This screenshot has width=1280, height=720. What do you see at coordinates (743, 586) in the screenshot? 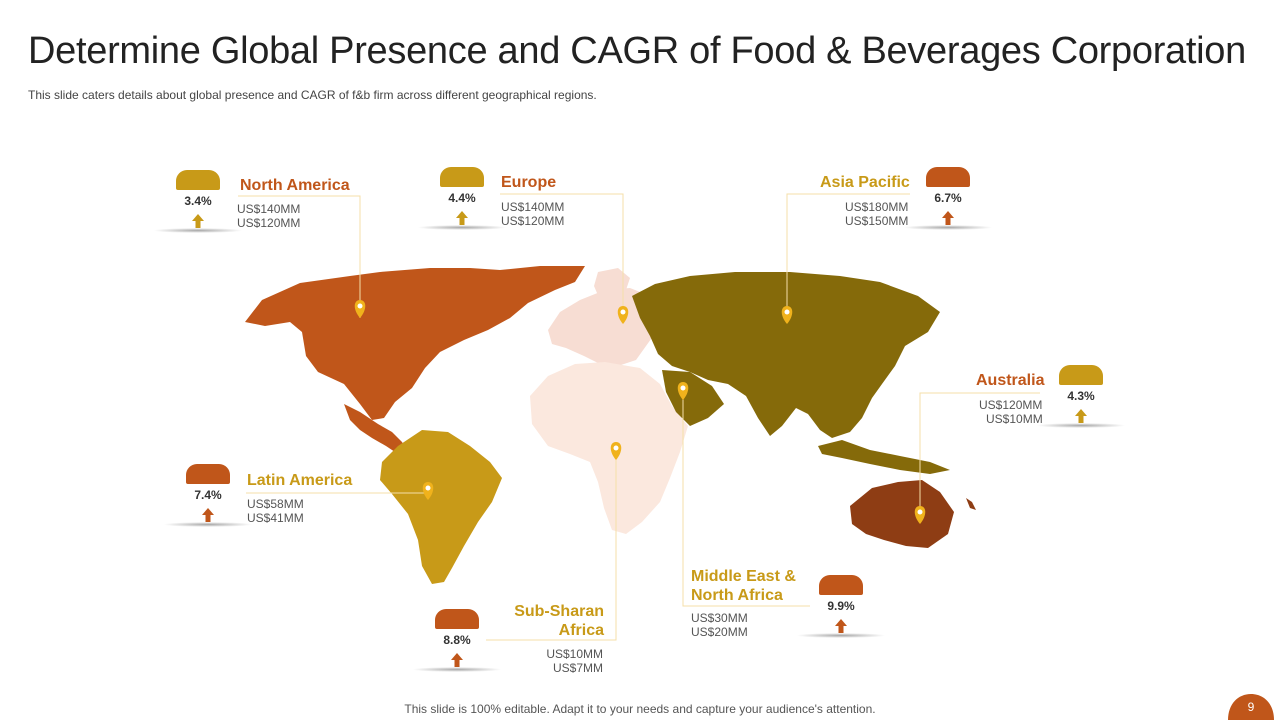
I see `middle-east-label: Middle East & North Africa` at bounding box center [743, 586].